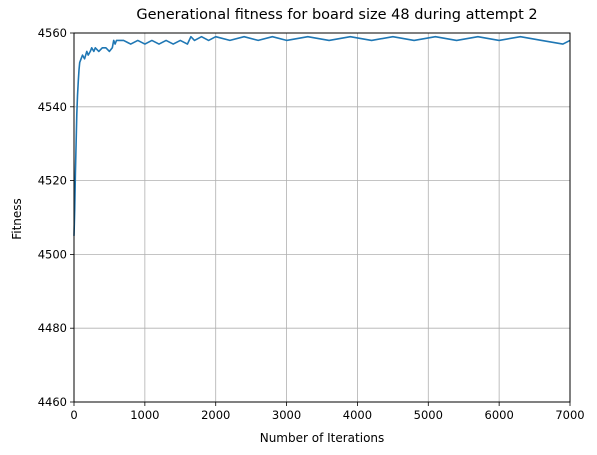 This screenshot has width=597, height=455. I want to click on x-tick-label: 0, so click(73, 415).